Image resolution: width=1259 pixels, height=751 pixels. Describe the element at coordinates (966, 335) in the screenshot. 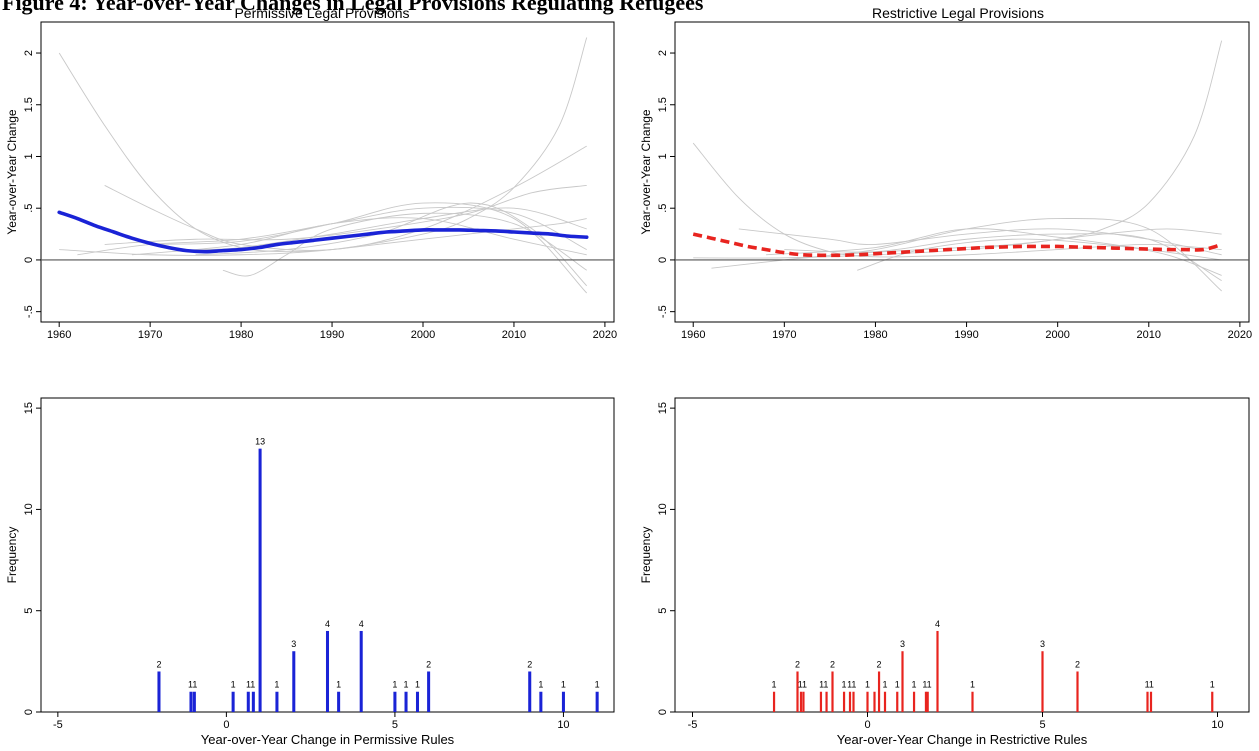

I see `x-tick-label: 1990` at that location.